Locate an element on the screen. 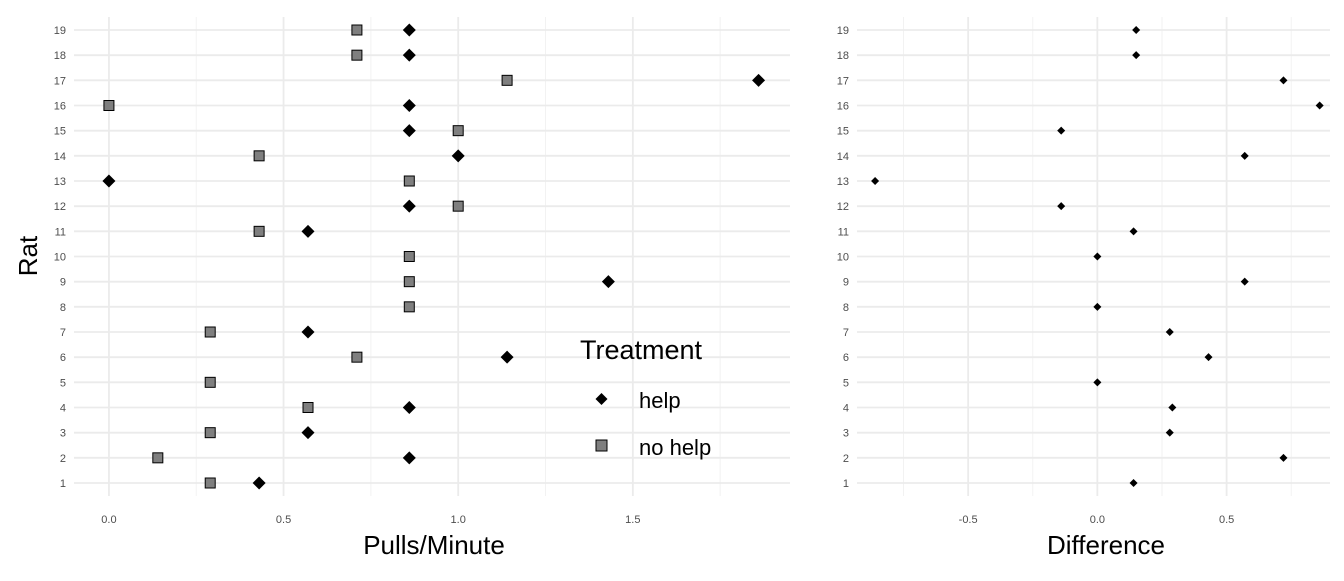 The width and height of the screenshot is (1344, 581). right-y-tick-label: 17 is located at coordinates (843, 81).